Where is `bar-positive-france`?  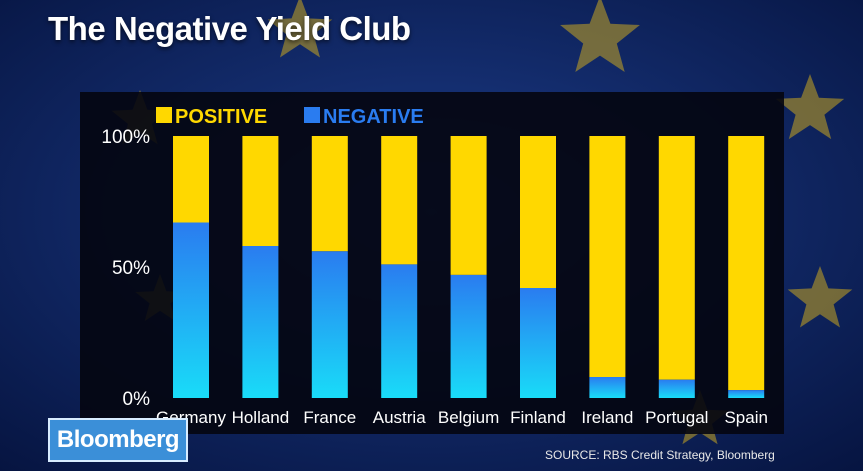
bar-positive-france is located at coordinates (329, 194).